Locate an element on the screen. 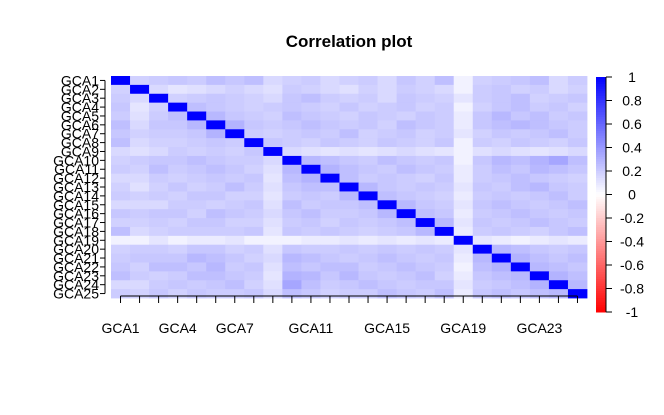  heatmap-cell-GCA19-GCA2 is located at coordinates (140, 240).